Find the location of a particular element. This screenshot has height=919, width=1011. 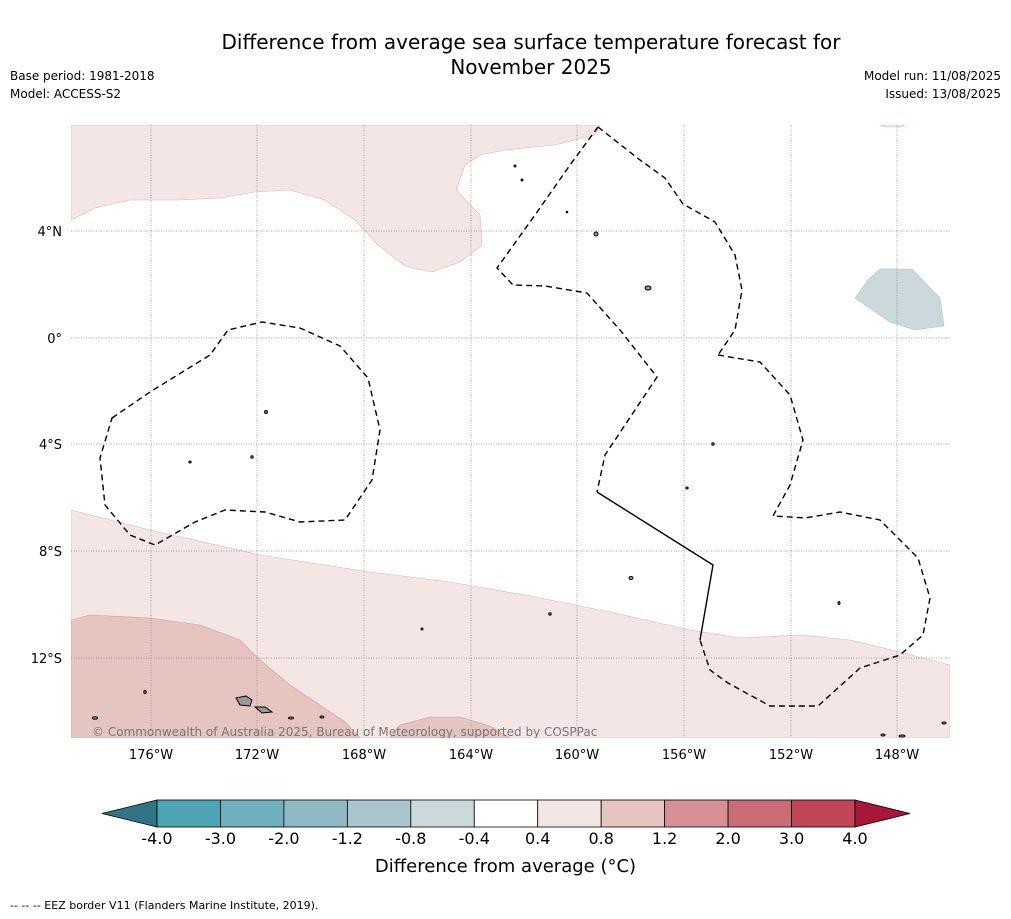

latitude-labels: 4°N 0° 4°S 8°S 12°S is located at coordinates (46, 446).